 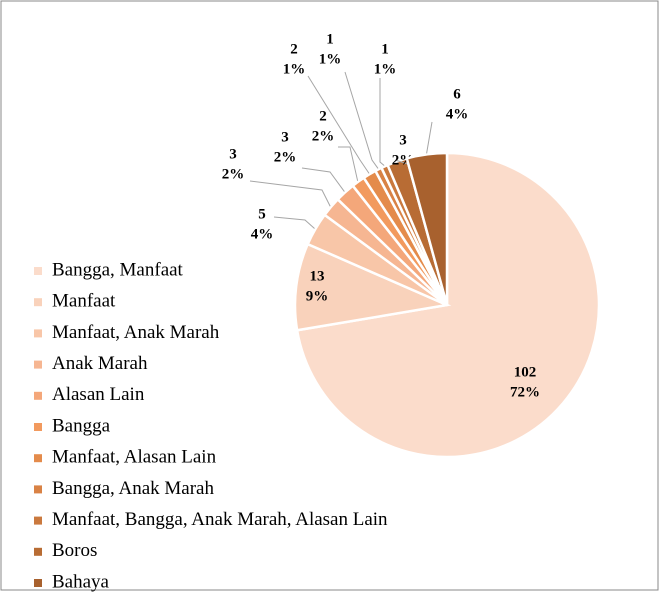 I want to click on data-label: 5, so click(x=262, y=214).